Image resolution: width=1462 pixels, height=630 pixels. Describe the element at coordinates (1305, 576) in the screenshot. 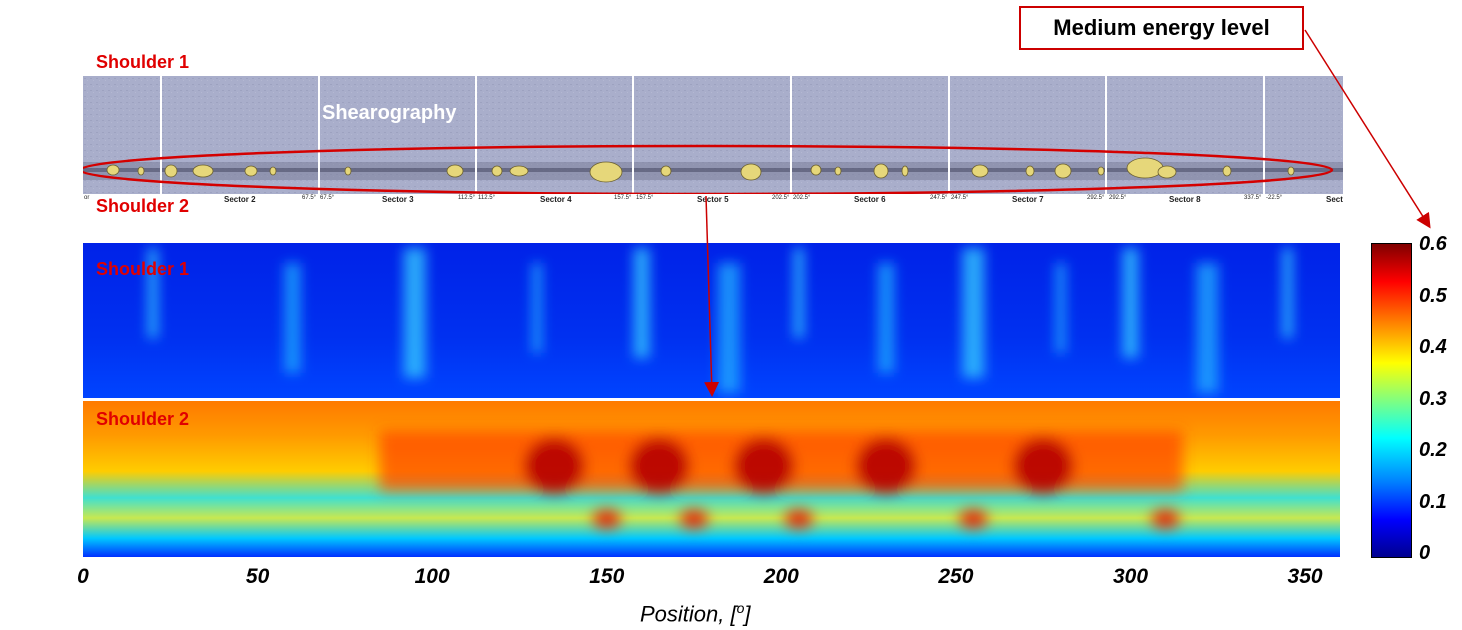

I see `x-tick-label: 350` at that location.